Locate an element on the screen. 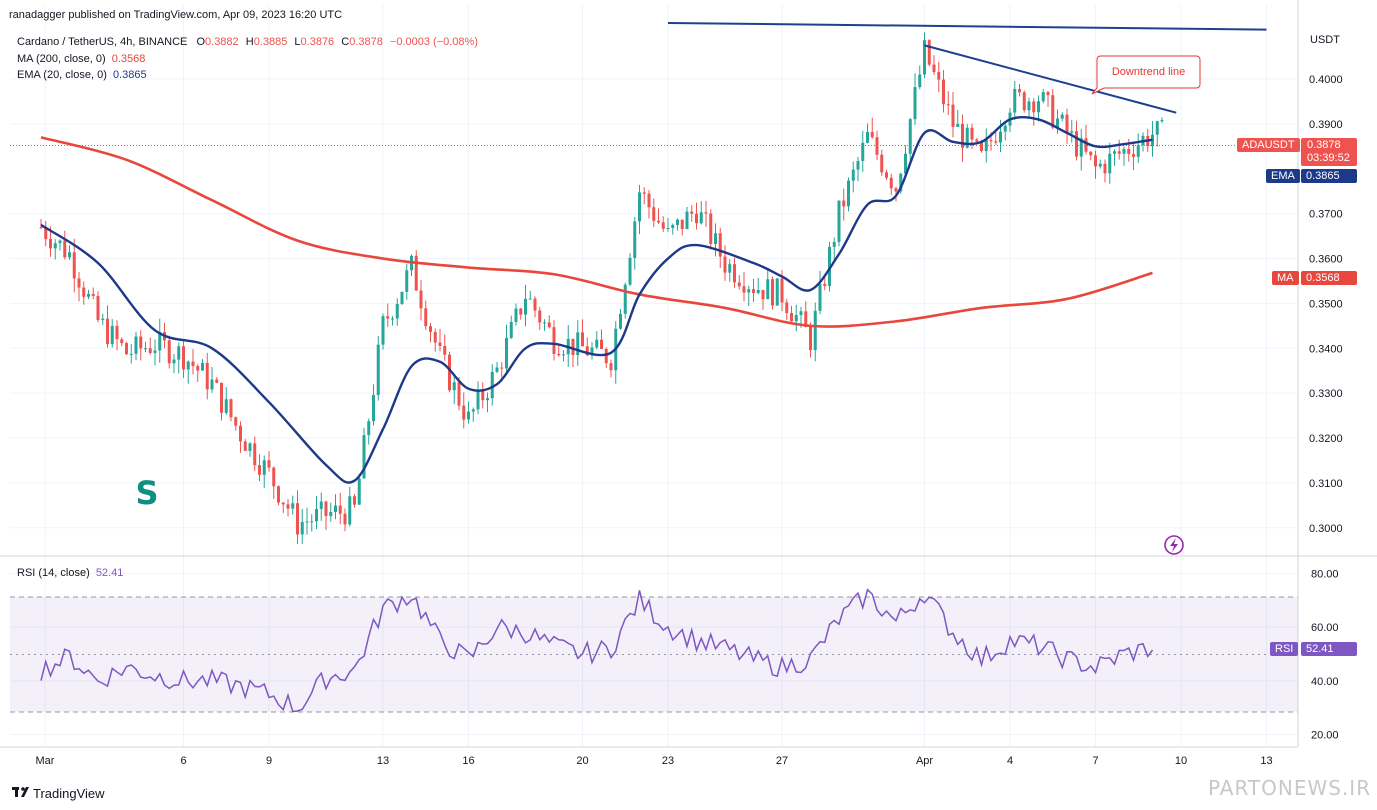 Image resolution: width=1377 pixels, height=810 pixels. rsi-axis-ticks: 80.00 60.00 40.00 20.00 is located at coordinates (1325, 654).